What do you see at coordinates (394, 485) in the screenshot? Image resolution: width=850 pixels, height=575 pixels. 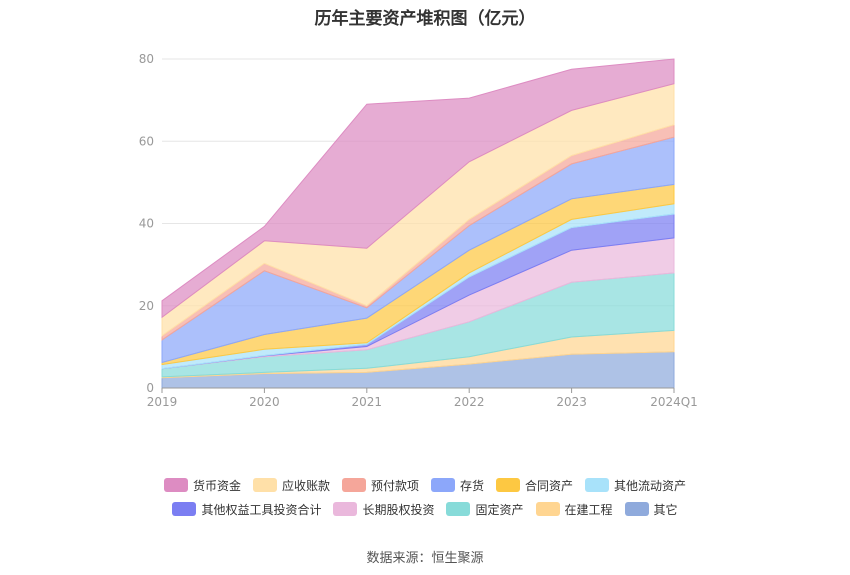 I see `legend-label: 预付款项` at bounding box center [394, 485].